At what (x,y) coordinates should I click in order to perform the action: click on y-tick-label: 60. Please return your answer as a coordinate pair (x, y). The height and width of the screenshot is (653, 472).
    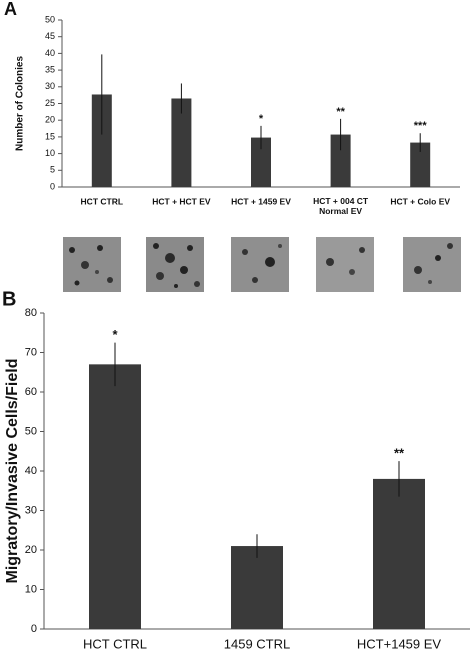
    Looking at the image, I should click on (31, 392).